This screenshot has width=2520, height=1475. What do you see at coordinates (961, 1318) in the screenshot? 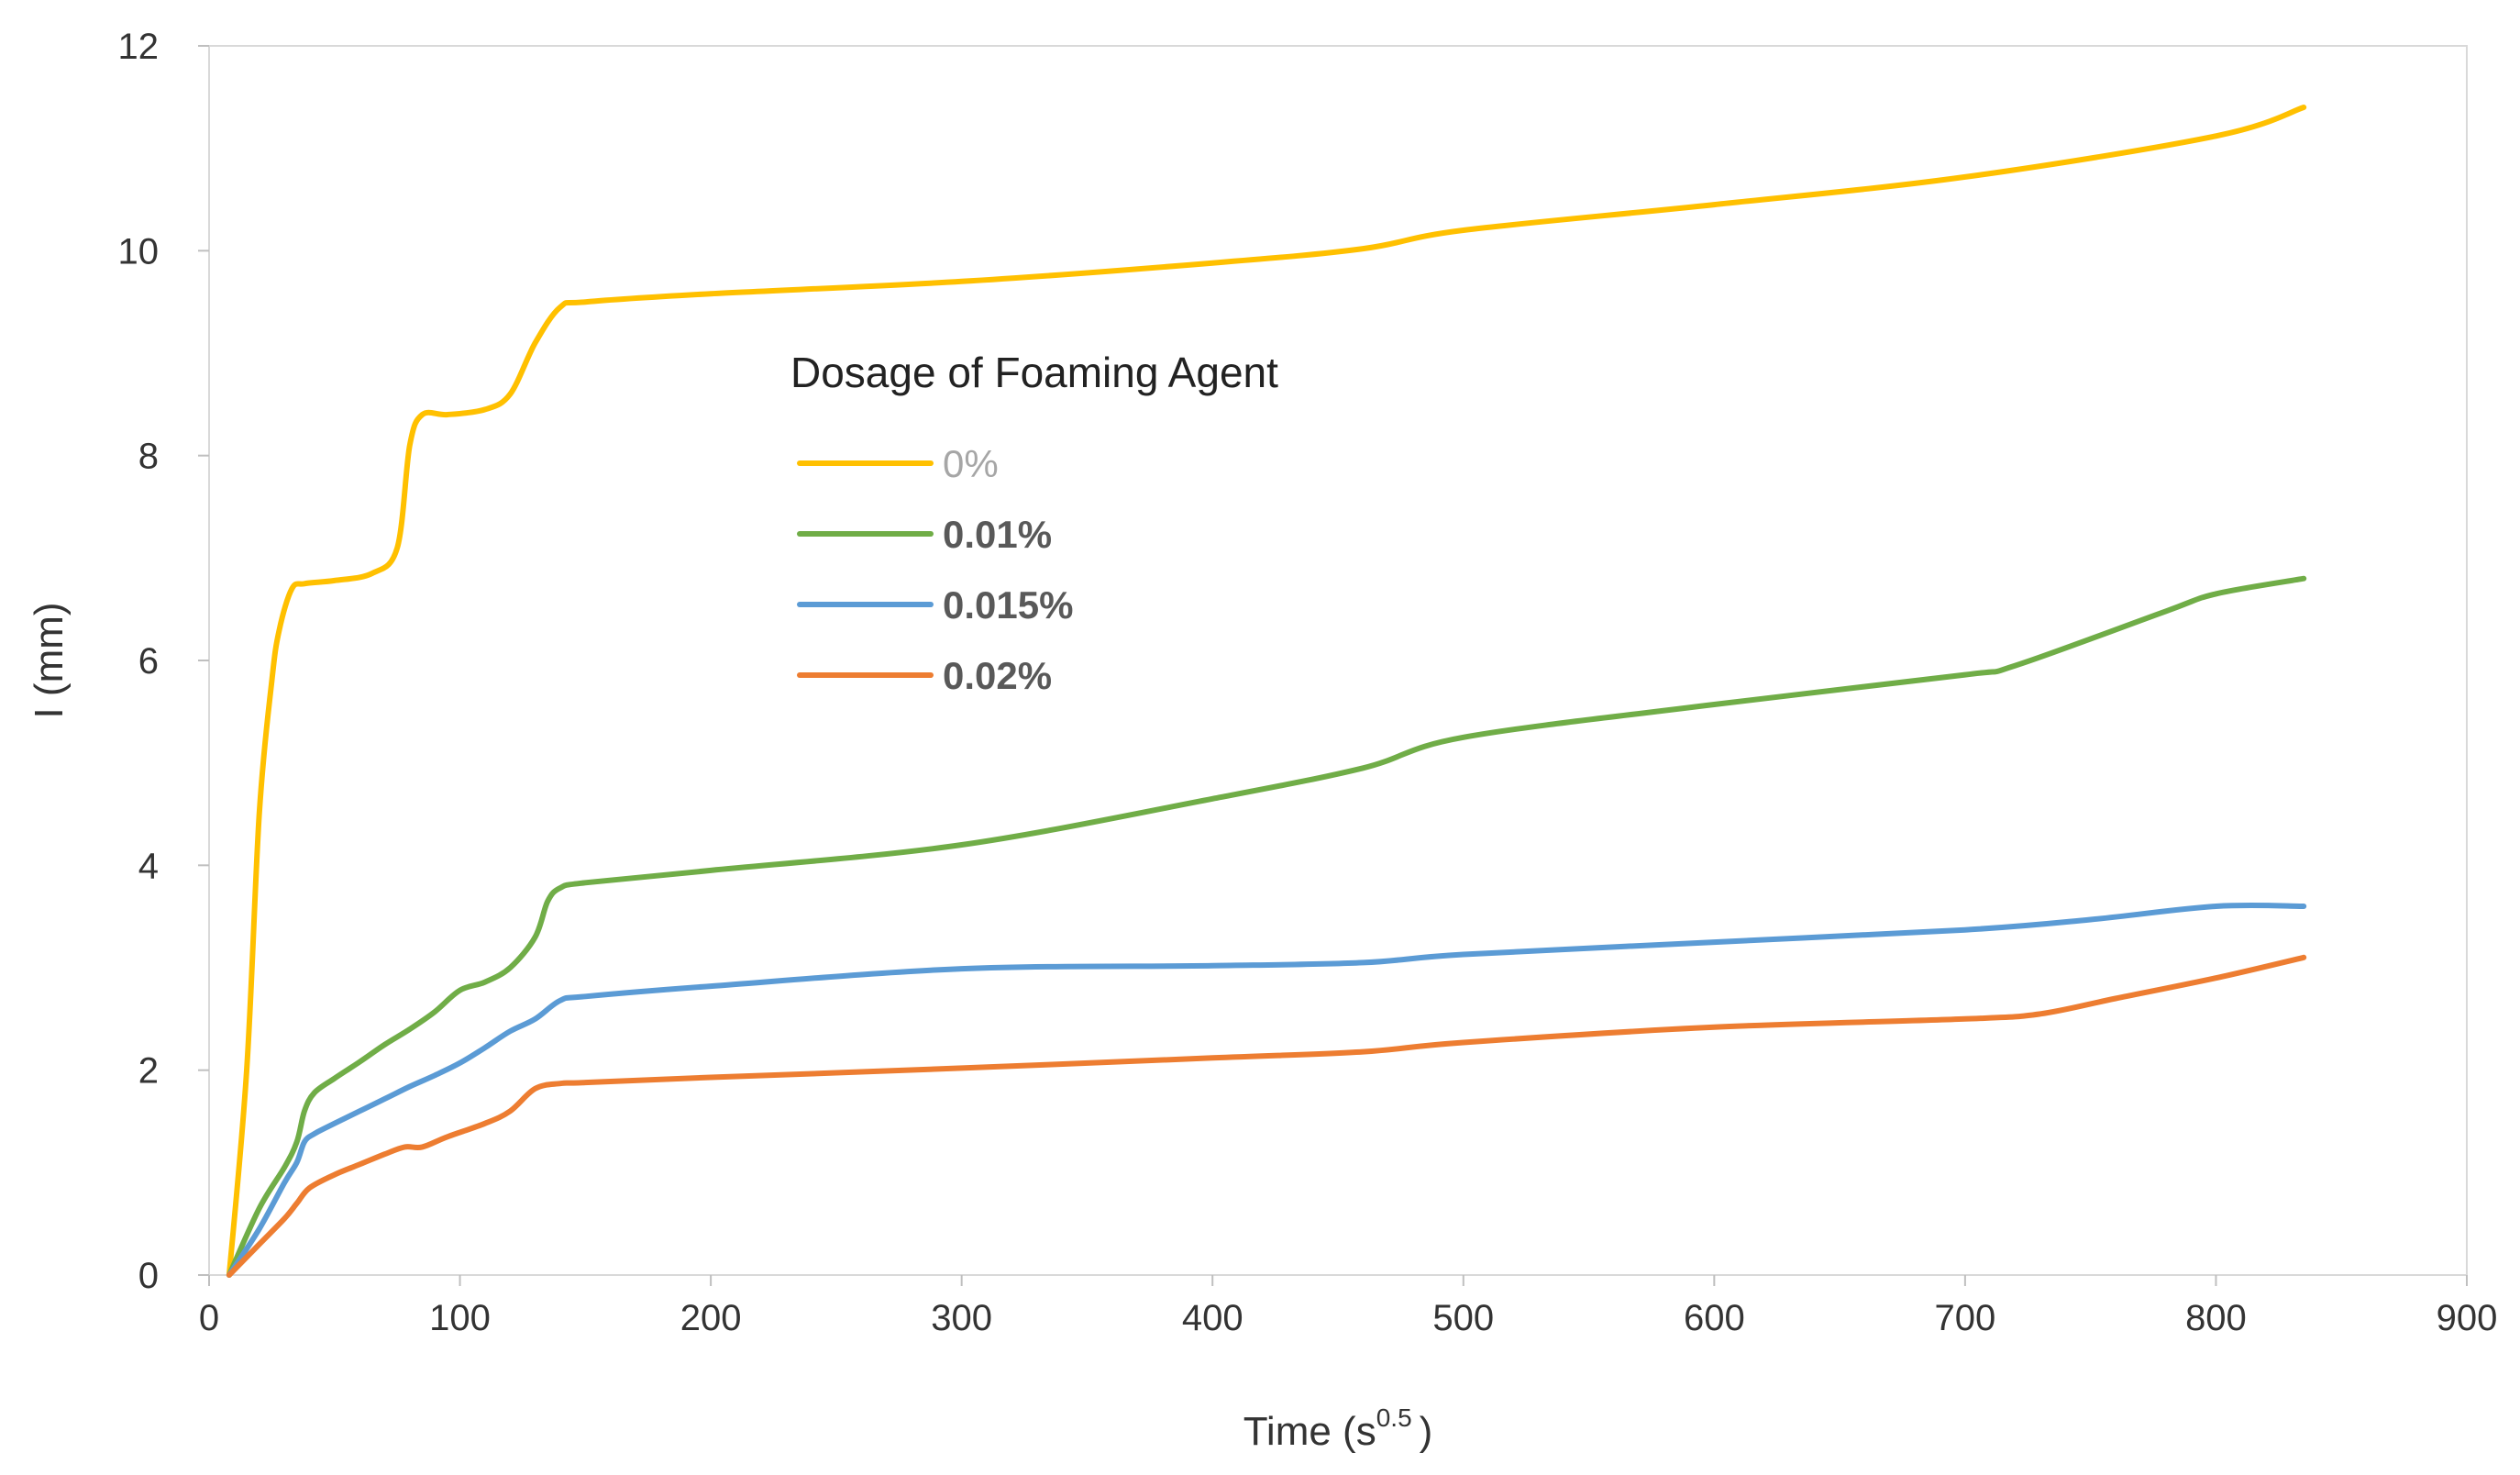
I see `x-tick-label: 300` at bounding box center [961, 1318].